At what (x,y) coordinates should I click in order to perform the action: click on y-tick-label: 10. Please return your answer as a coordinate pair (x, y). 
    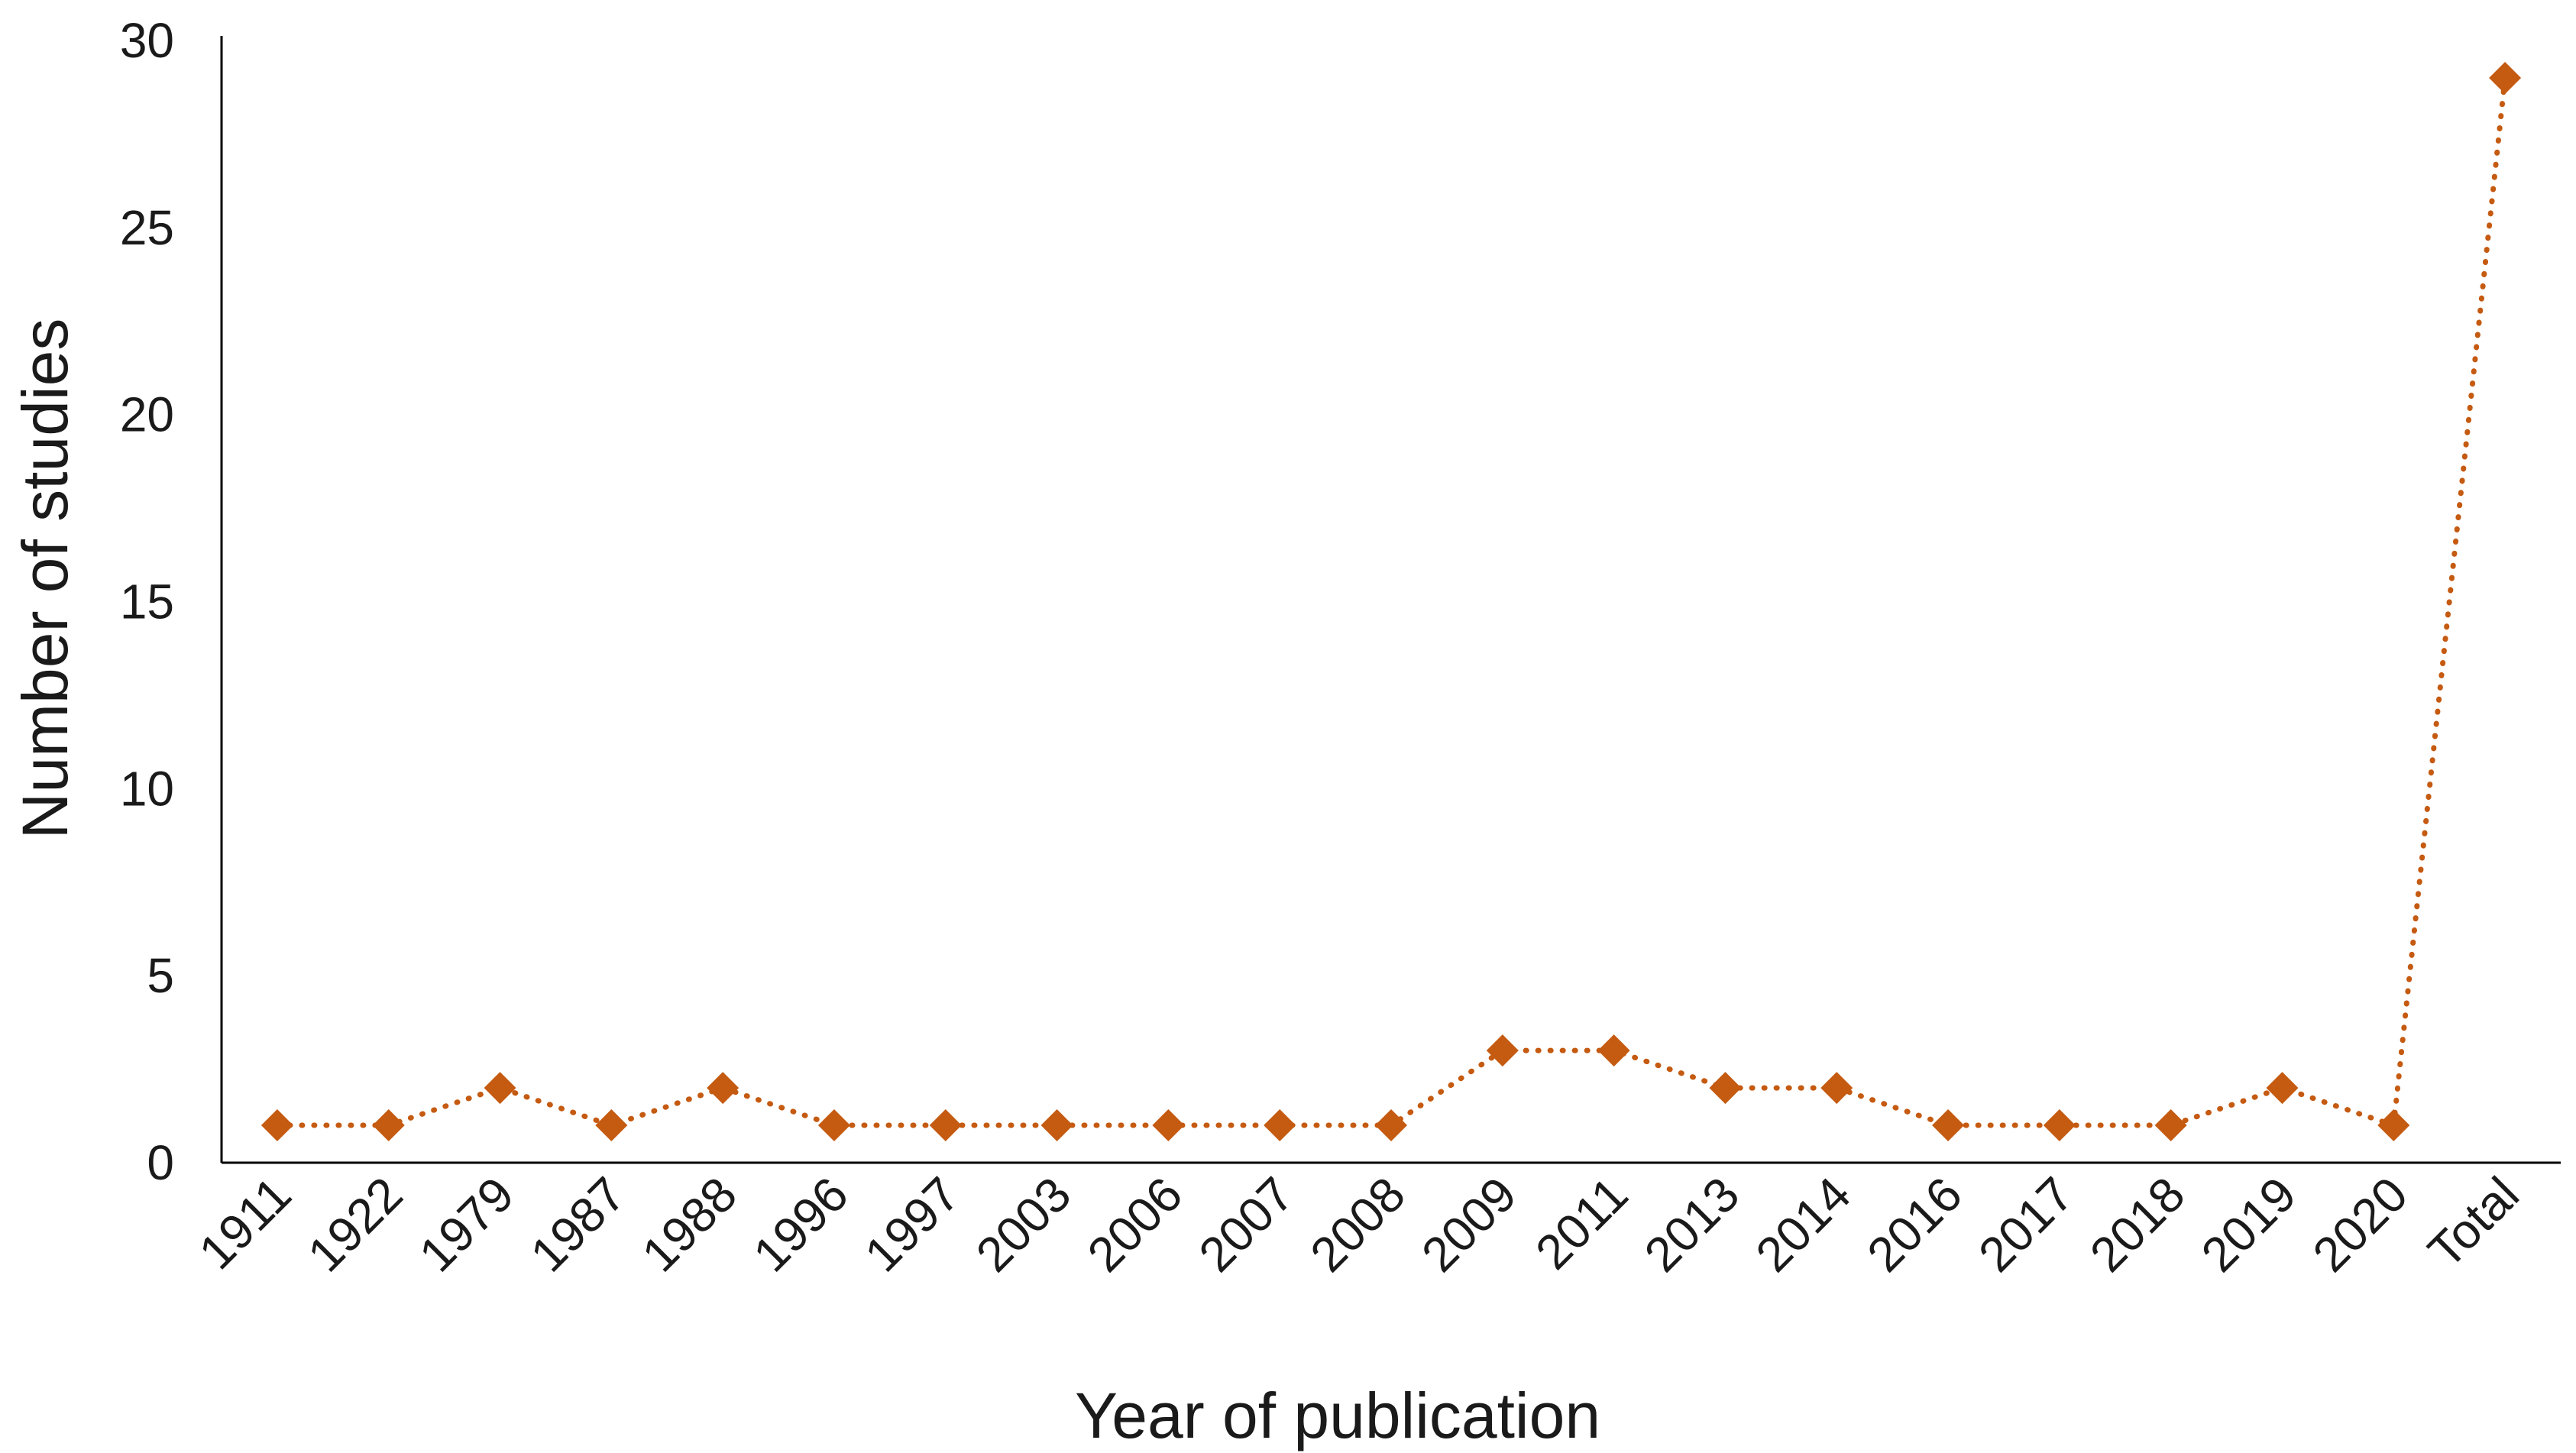
    Looking at the image, I should click on (147, 789).